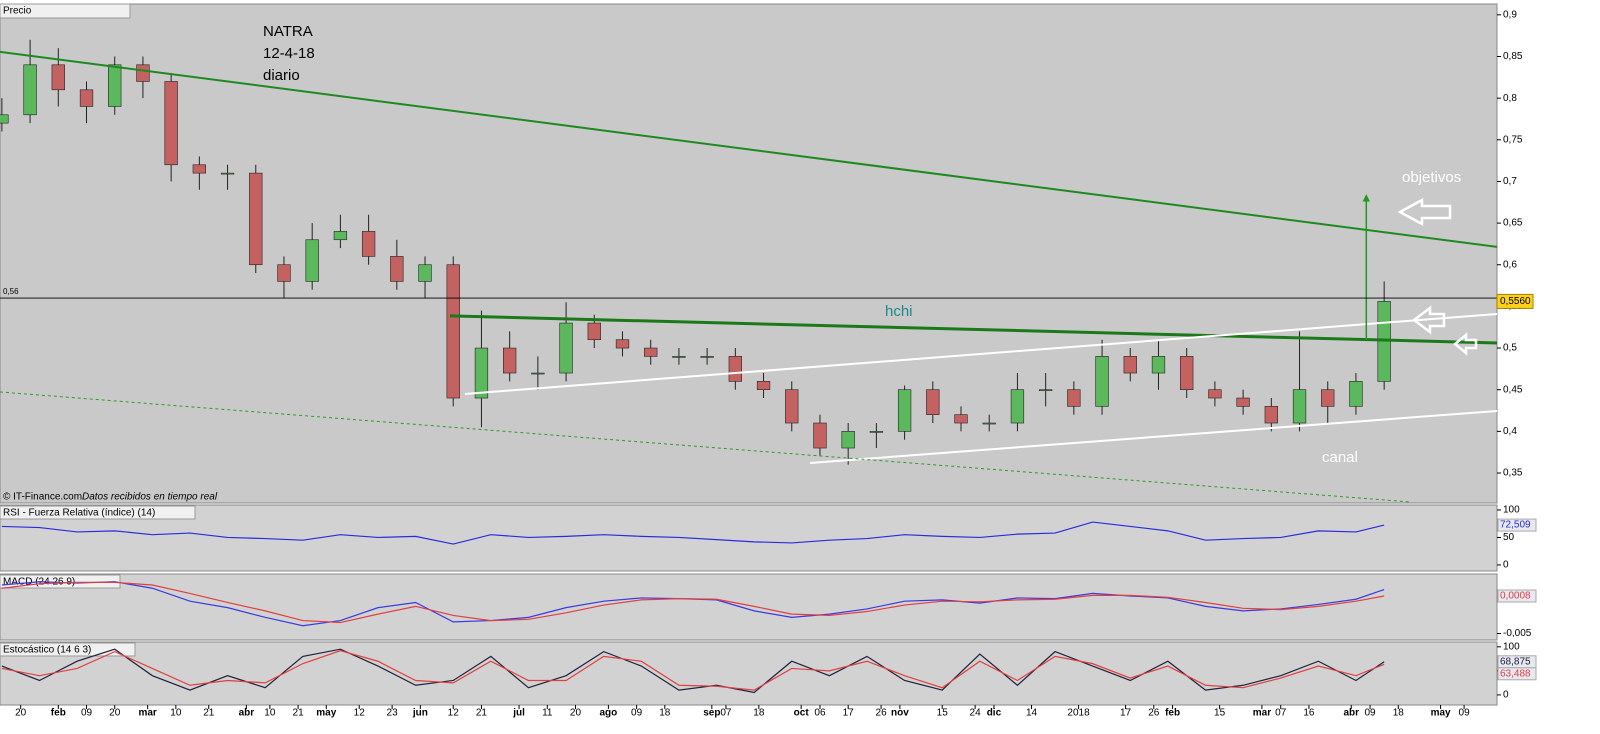  I want to click on x-tick-label: 10, so click(270, 713).